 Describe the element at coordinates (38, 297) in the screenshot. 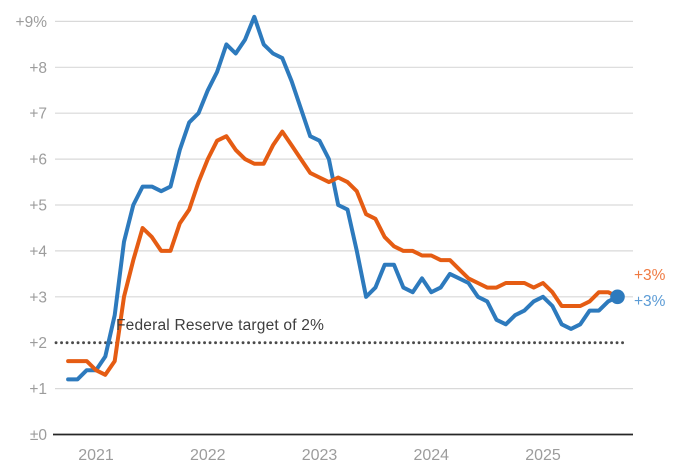

I see `y-tick-label: +3` at that location.